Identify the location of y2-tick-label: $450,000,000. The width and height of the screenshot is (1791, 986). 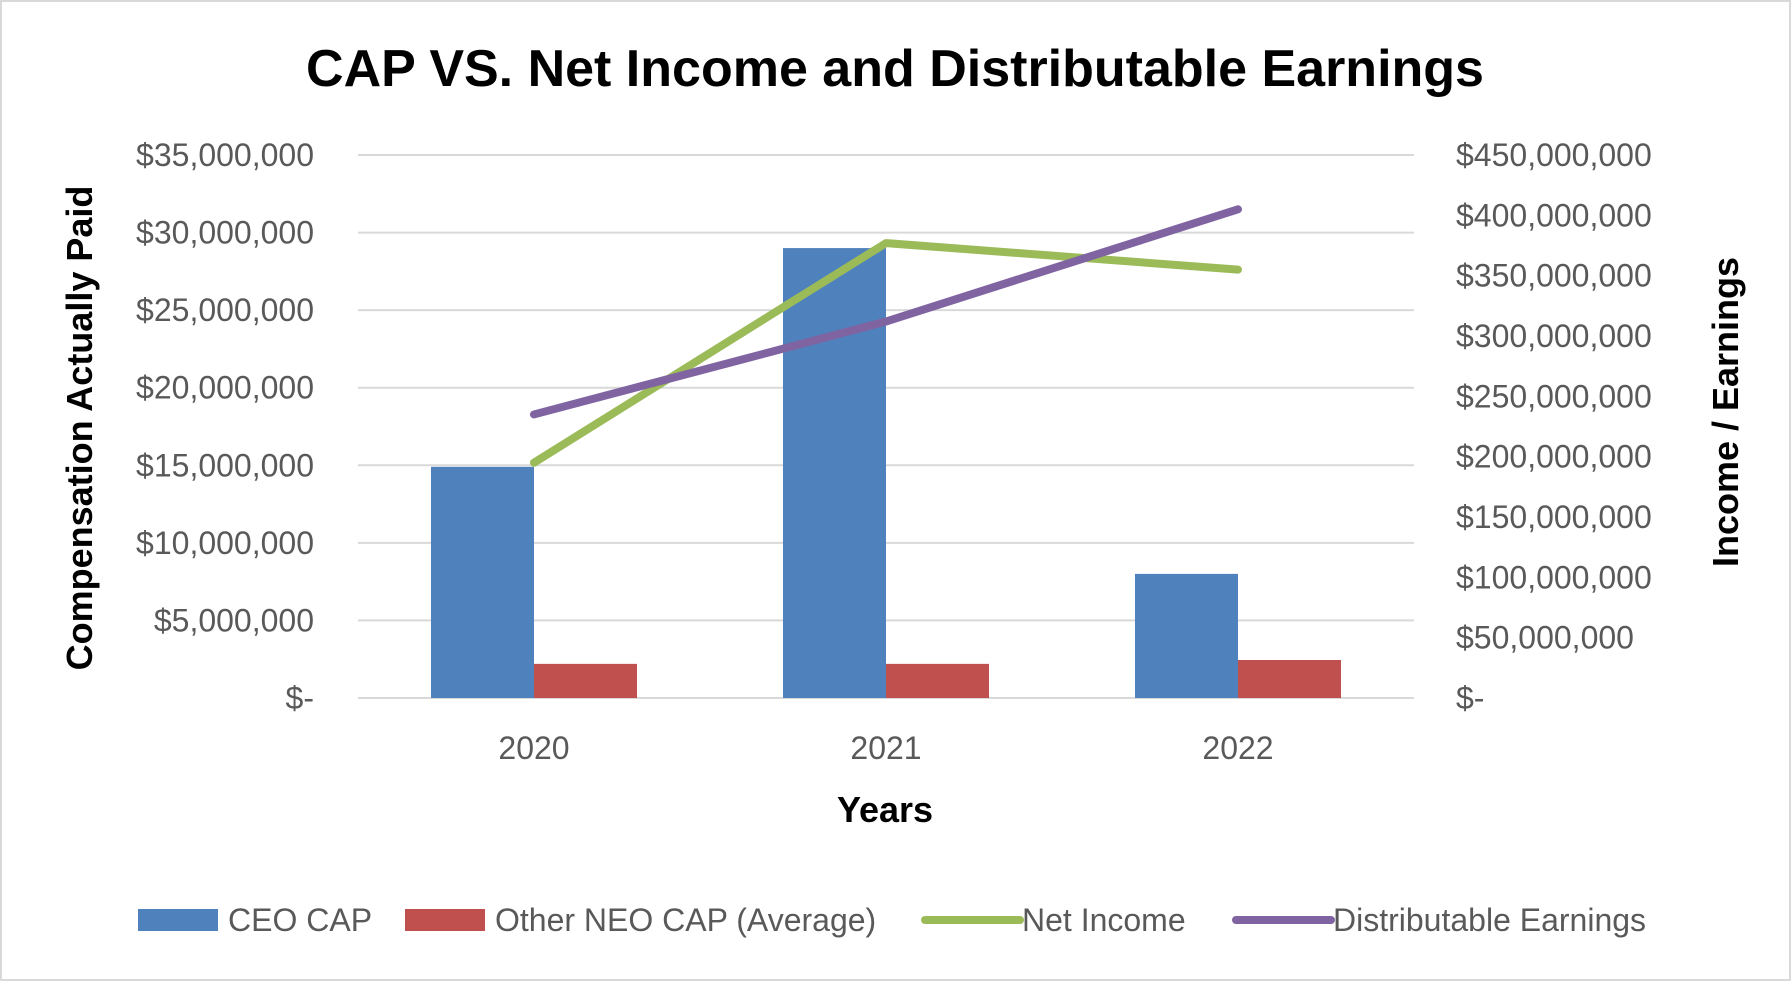
(1554, 155).